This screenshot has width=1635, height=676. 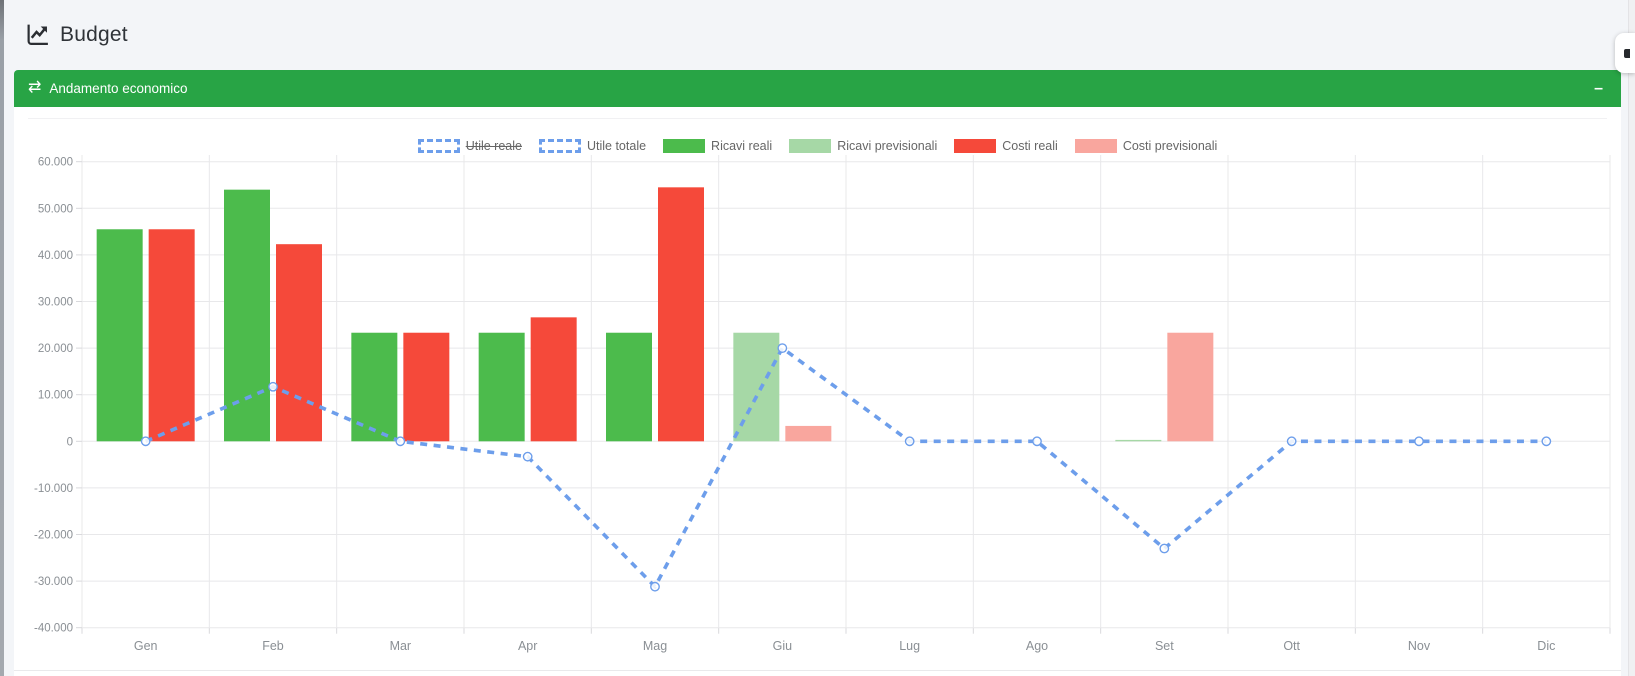 What do you see at coordinates (53, 582) in the screenshot?
I see `y-tick-label: -30.000` at bounding box center [53, 582].